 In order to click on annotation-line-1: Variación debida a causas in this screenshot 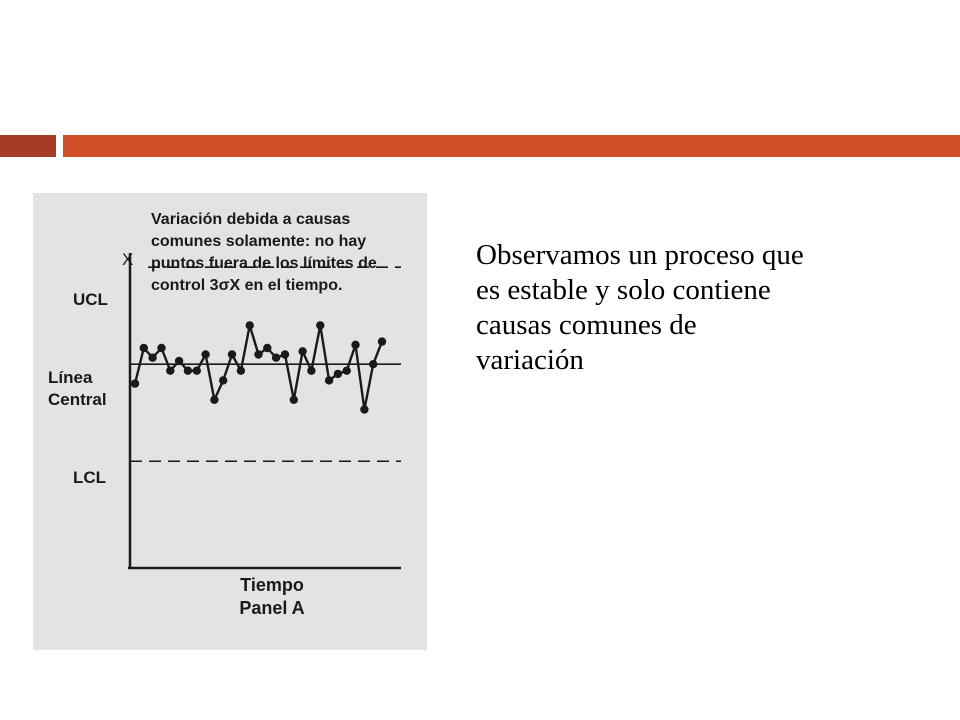, I will do `click(250, 219)`.